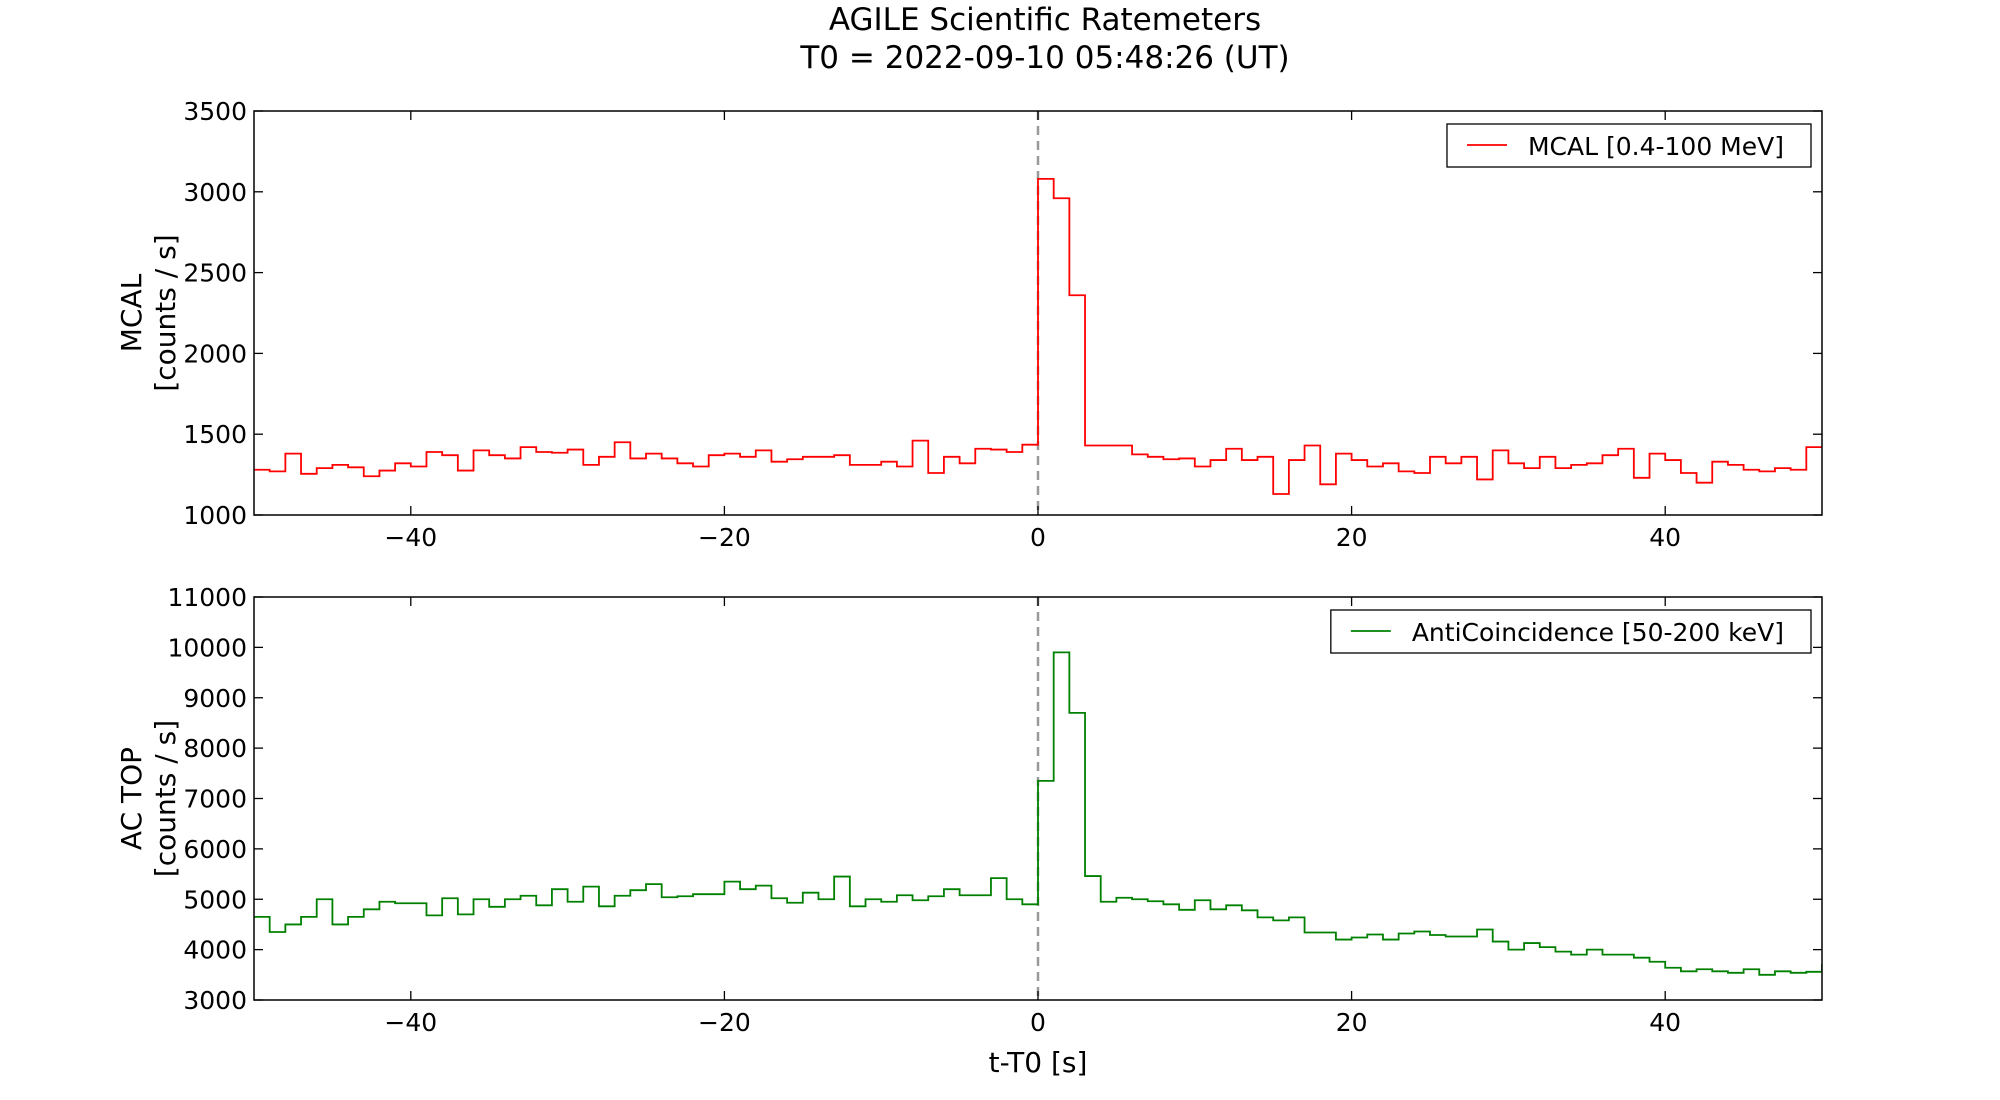  What do you see at coordinates (215, 353) in the screenshot?
I see `y-tick-label: 2000` at bounding box center [215, 353].